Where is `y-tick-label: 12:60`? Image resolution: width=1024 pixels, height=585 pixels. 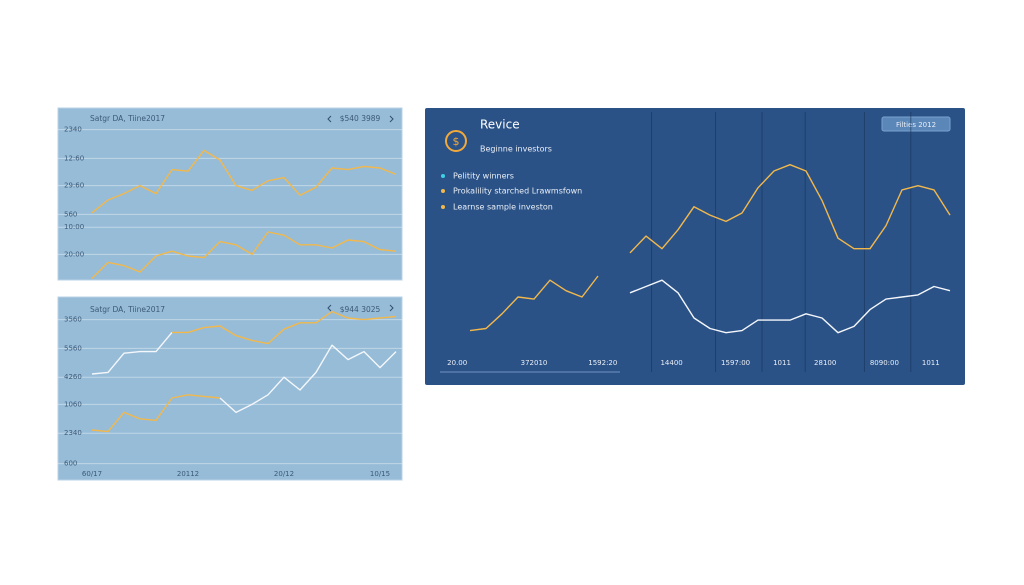 y-tick-label: 12:60 is located at coordinates (74, 158).